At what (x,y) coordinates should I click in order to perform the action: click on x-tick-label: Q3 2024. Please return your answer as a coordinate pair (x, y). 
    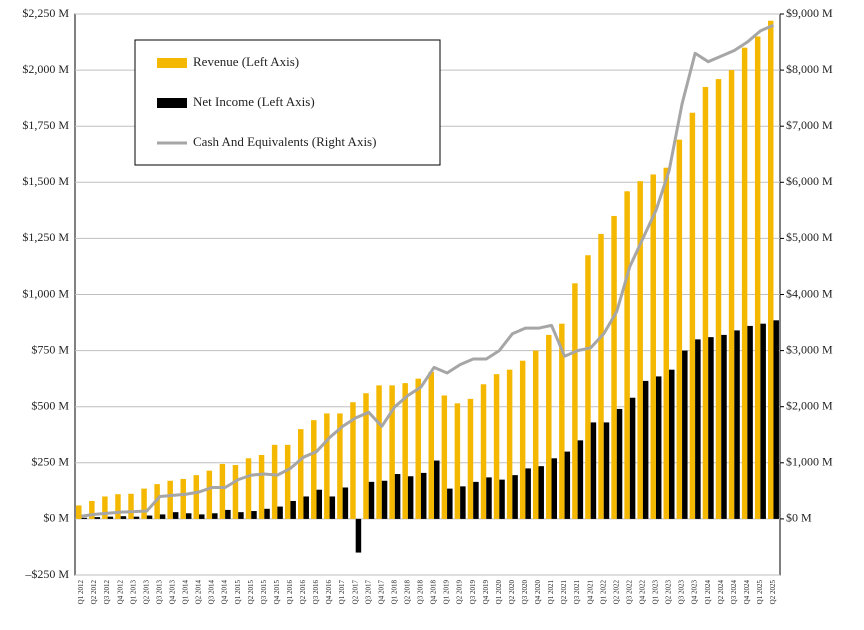
    Looking at the image, I should click on (734, 592).